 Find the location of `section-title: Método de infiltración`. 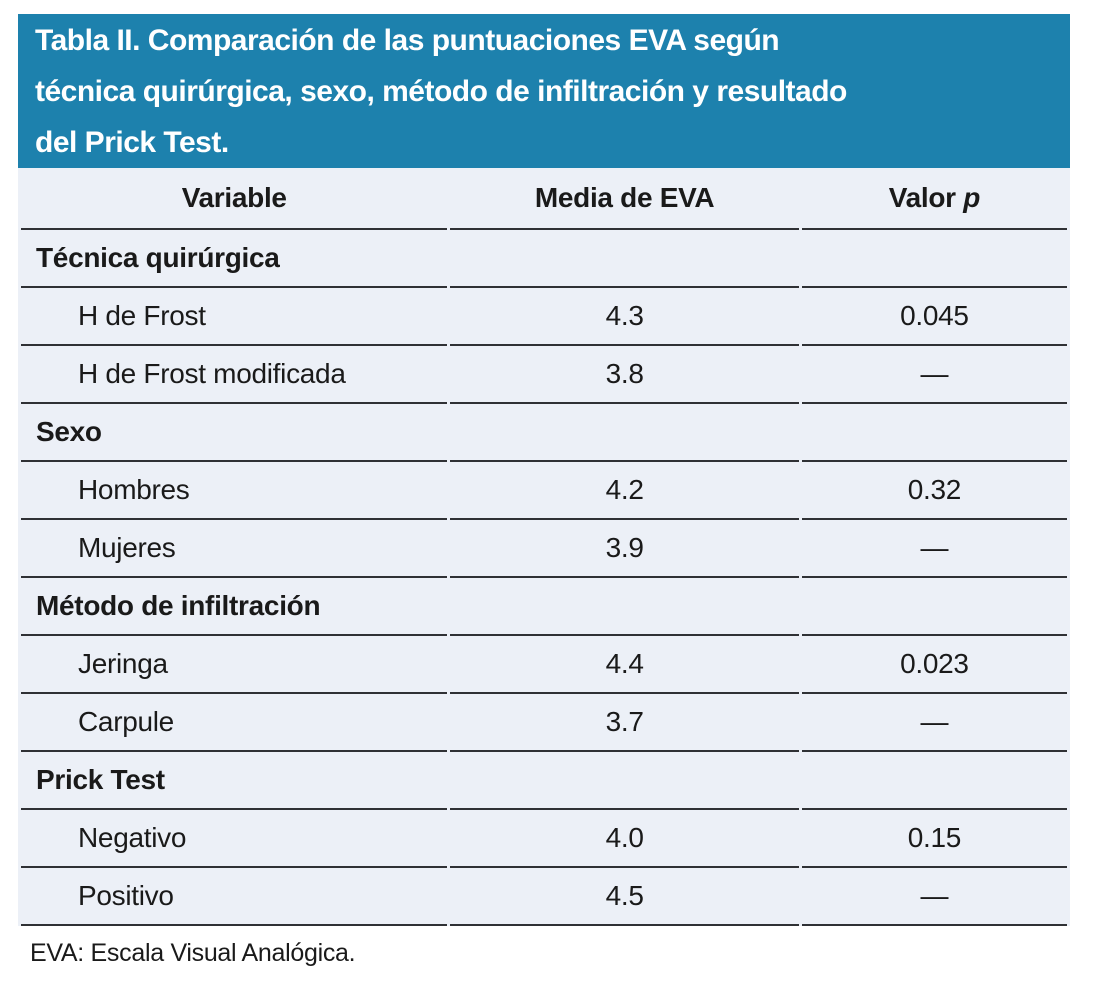

section-title: Método de infiltración is located at coordinates (234, 607).